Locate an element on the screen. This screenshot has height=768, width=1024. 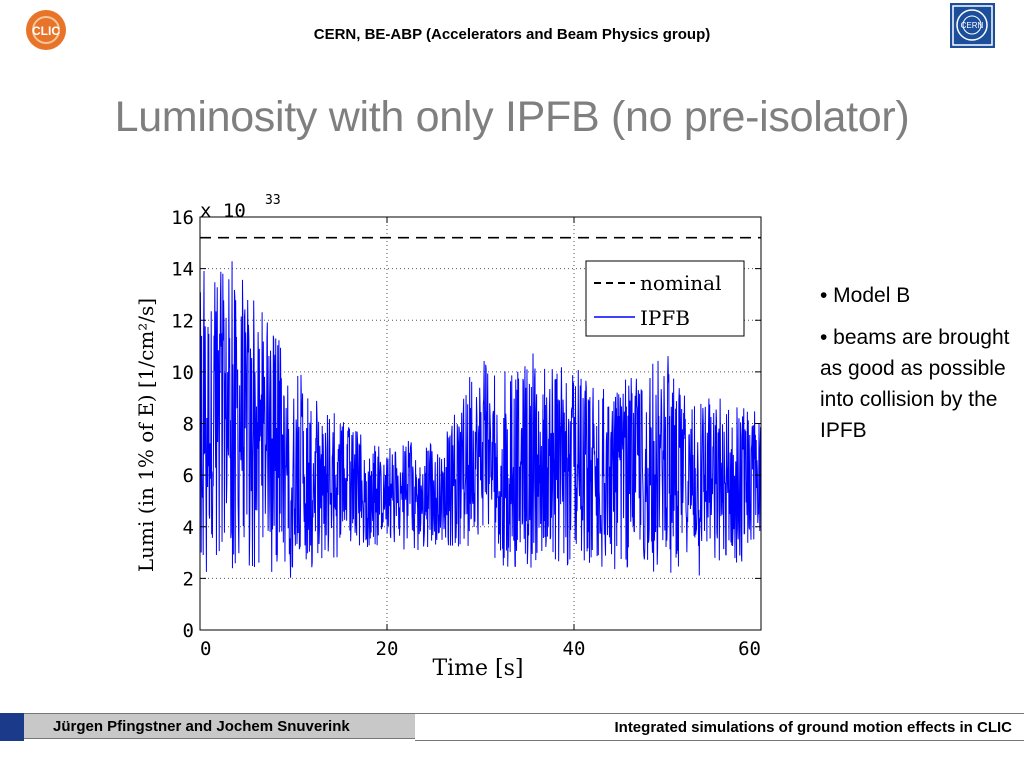
chart-legend: nominal IPFB is located at coordinates (665, 298).